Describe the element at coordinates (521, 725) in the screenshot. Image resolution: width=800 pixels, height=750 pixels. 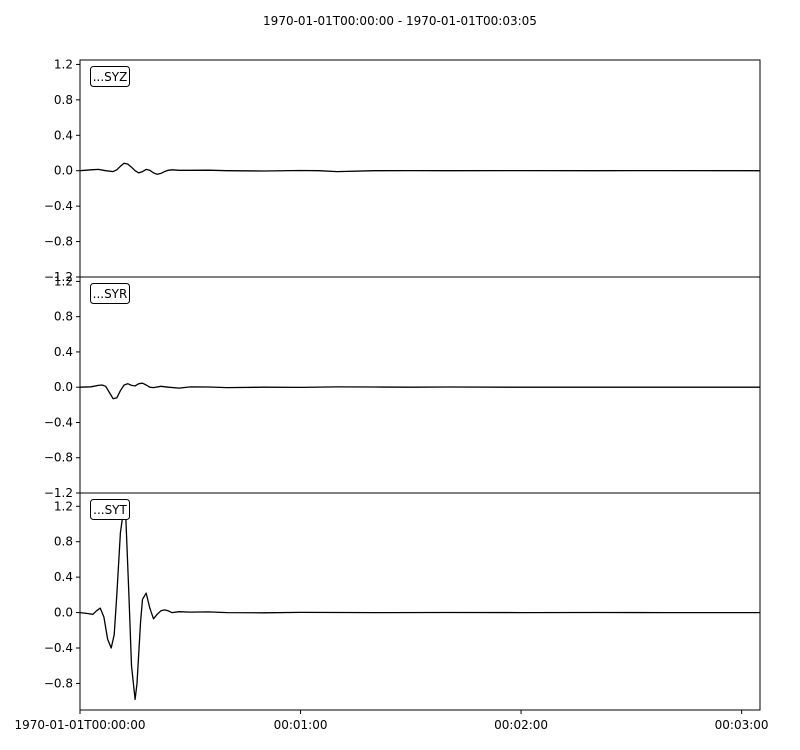
I see `x-tick-label: 00:02:00` at that location.